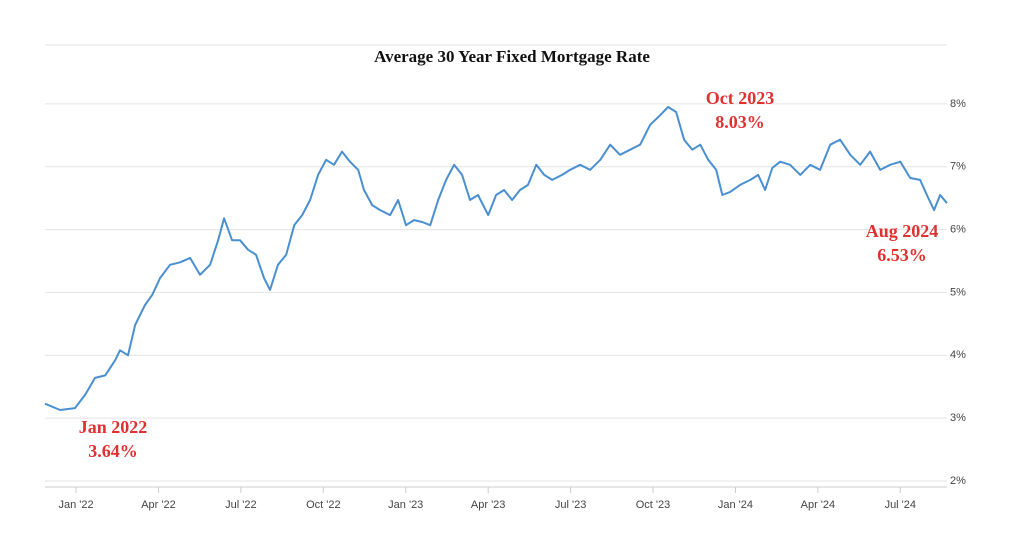  What do you see at coordinates (158, 505) in the screenshot?
I see `x-tick-label: Apr '22` at bounding box center [158, 505].